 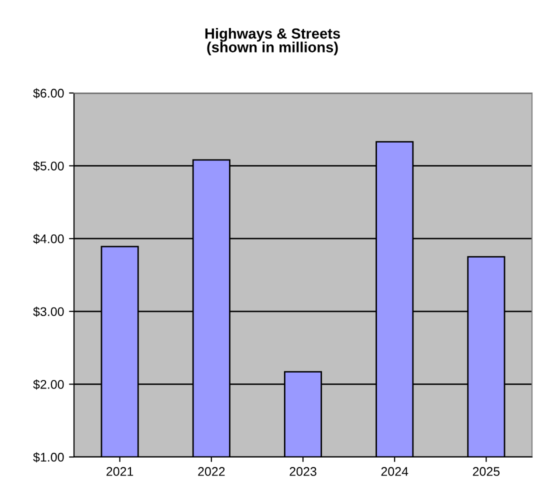 What do you see at coordinates (394, 471) in the screenshot?
I see `x-tick-label: 2024` at bounding box center [394, 471].